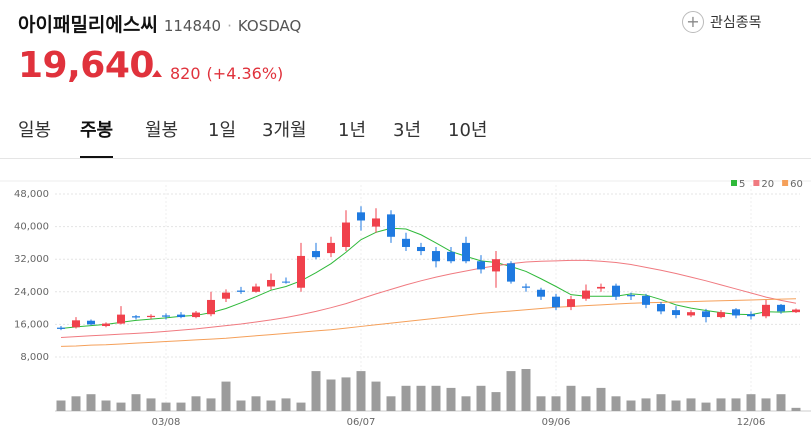 This screenshot has width=811, height=441. Describe the element at coordinates (405, 158) in the screenshot. I see `tab-divider` at that location.